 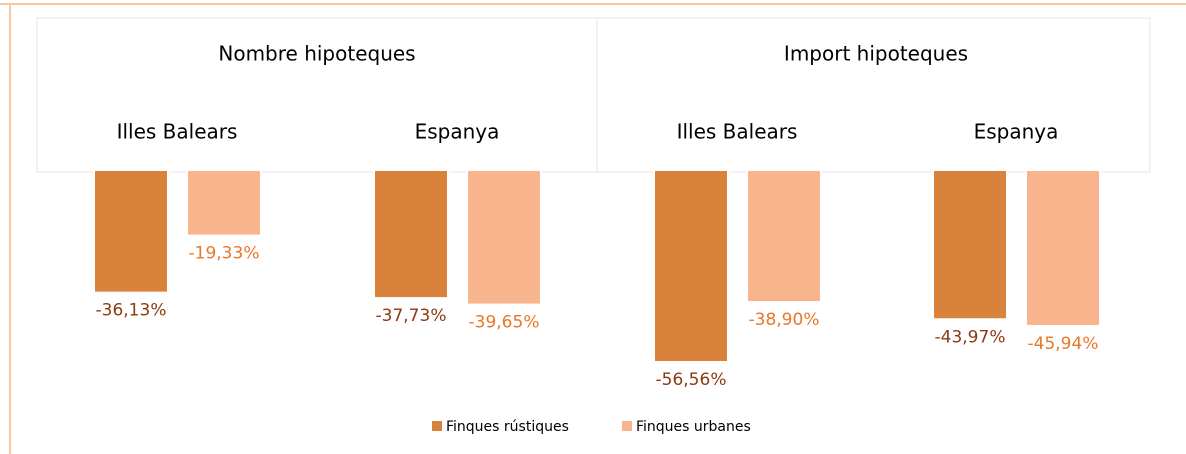 I want to click on value-label: -45,94%, so click(x=1063, y=344).